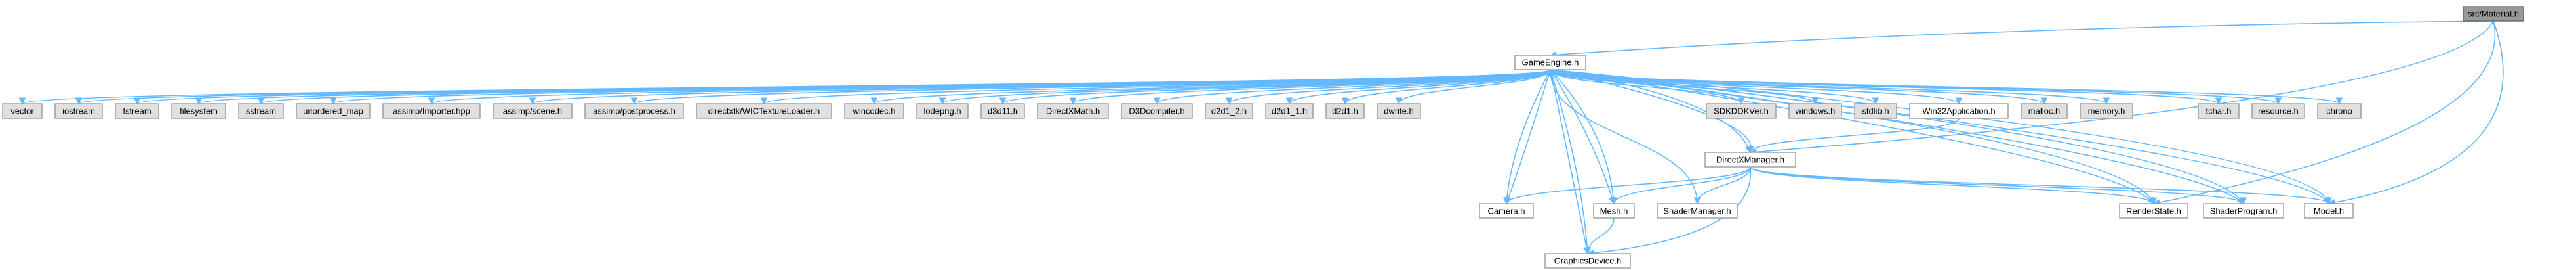  Describe the element at coordinates (1953, 185) in the screenshot. I see `edge-dxmanager-to-renderstate` at that location.